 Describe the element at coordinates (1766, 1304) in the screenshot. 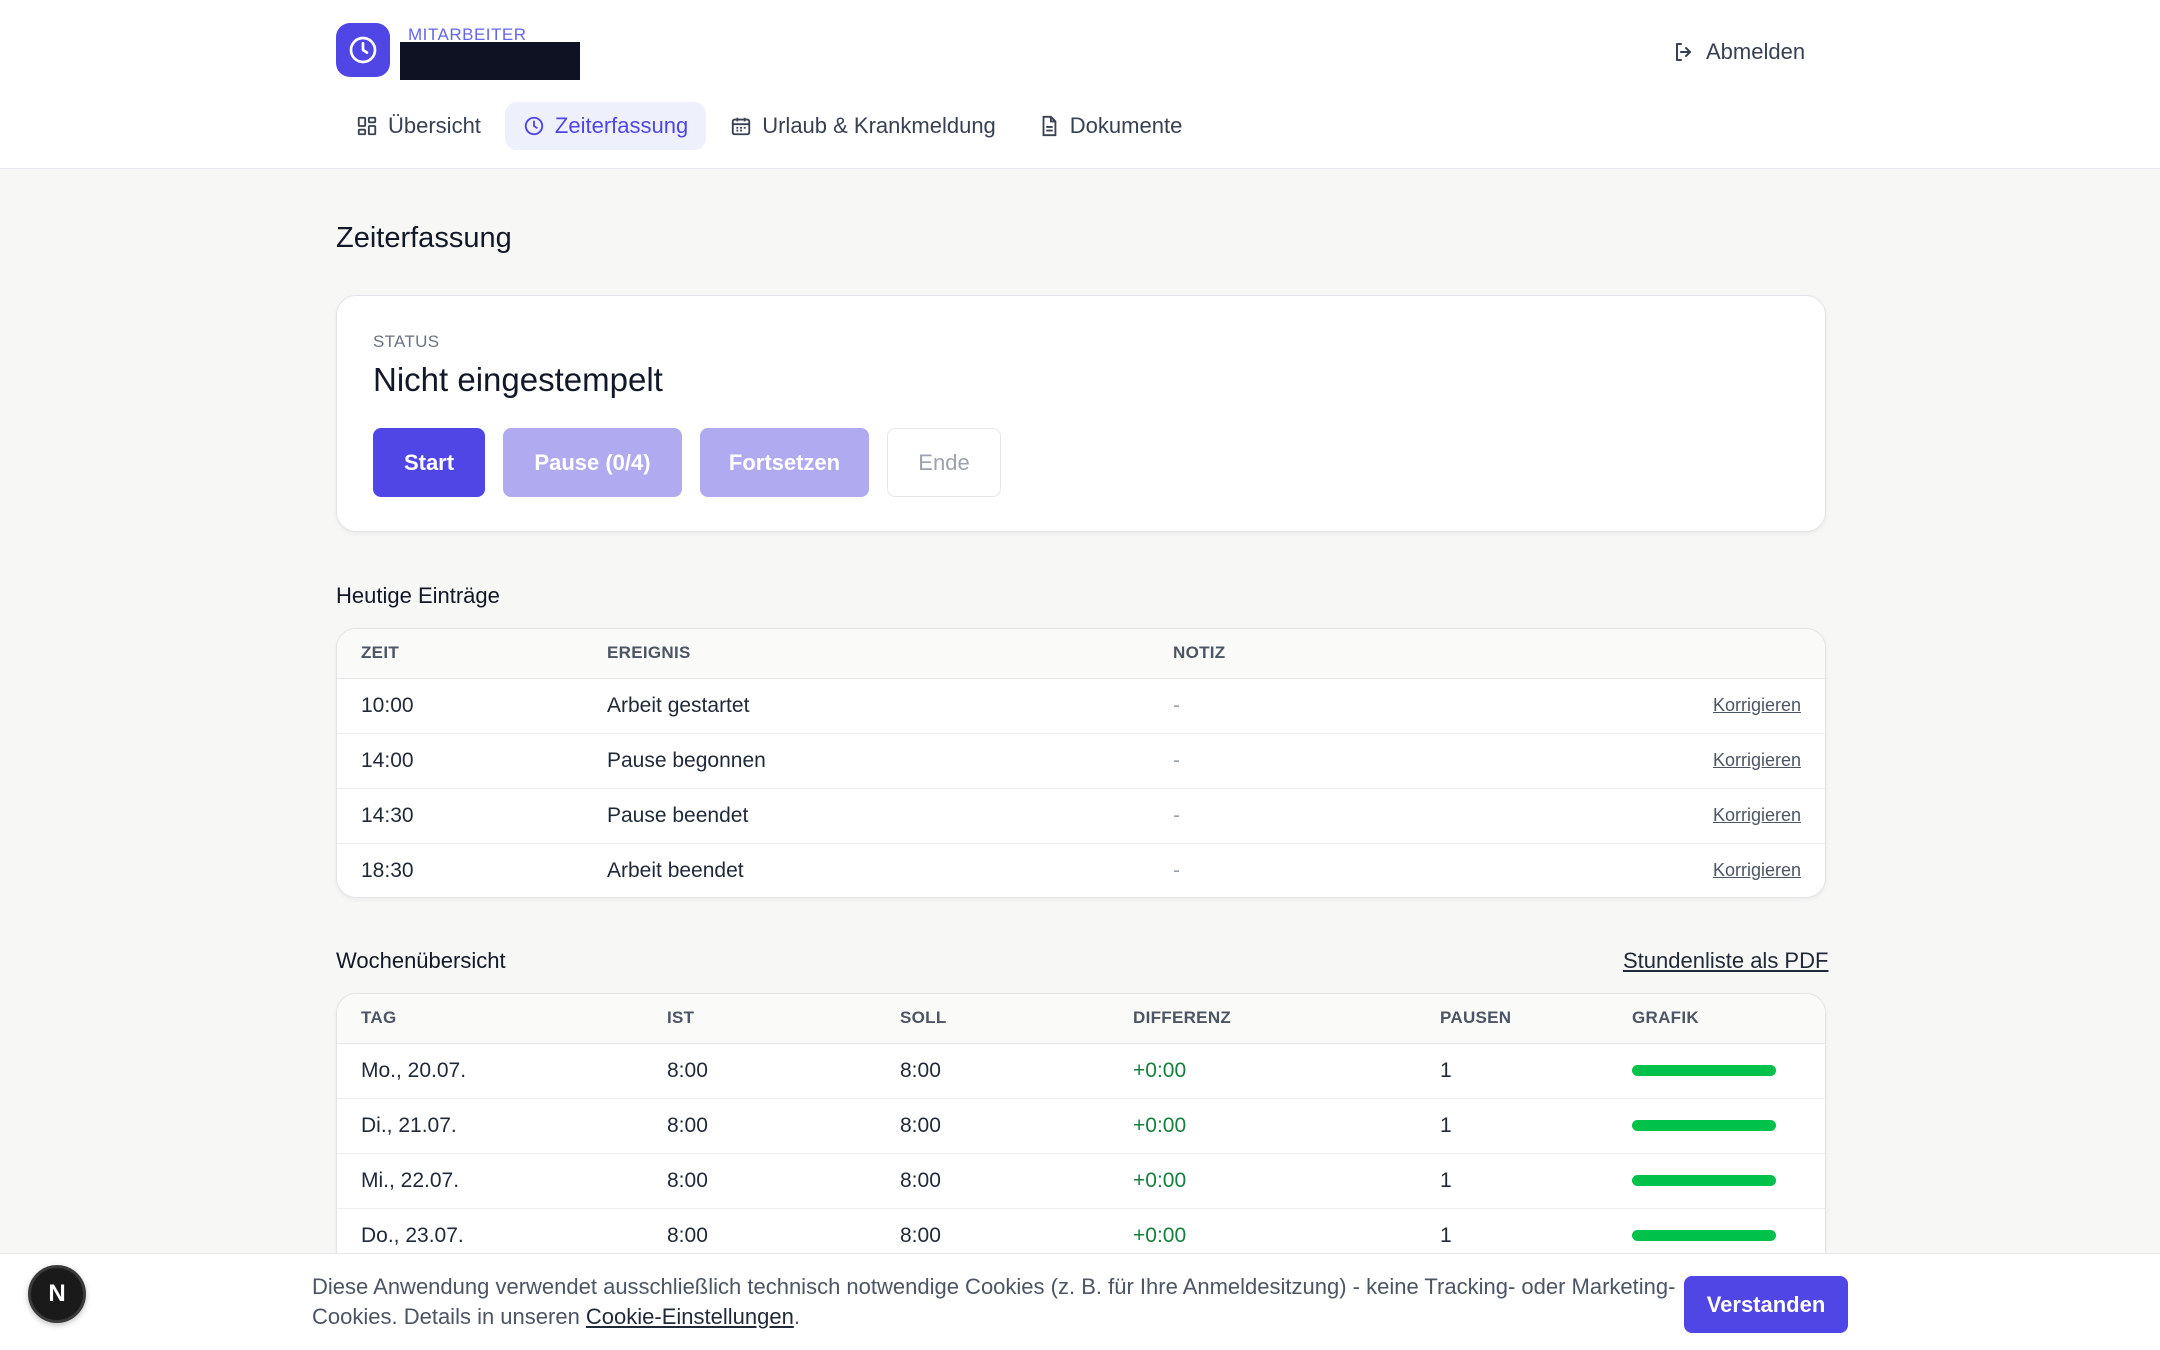

I see `cookie-accept-button: Verstanden` at that location.